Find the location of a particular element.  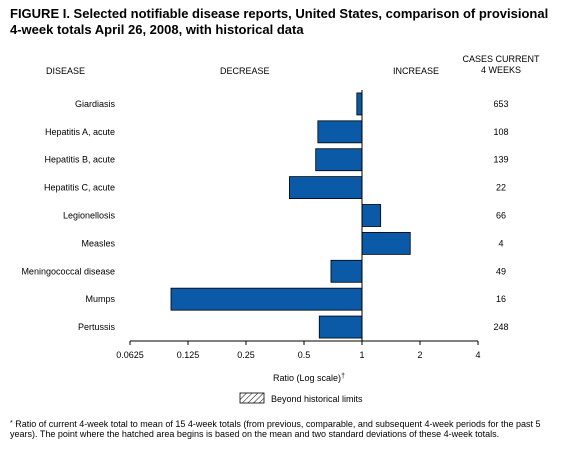

cases-count: 653 is located at coordinates (500, 104).